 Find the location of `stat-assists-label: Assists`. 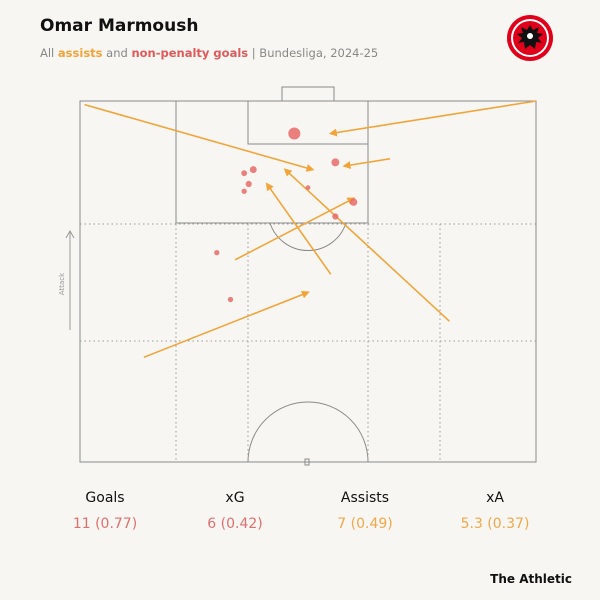

stat-assists-label: Assists is located at coordinates (365, 498).